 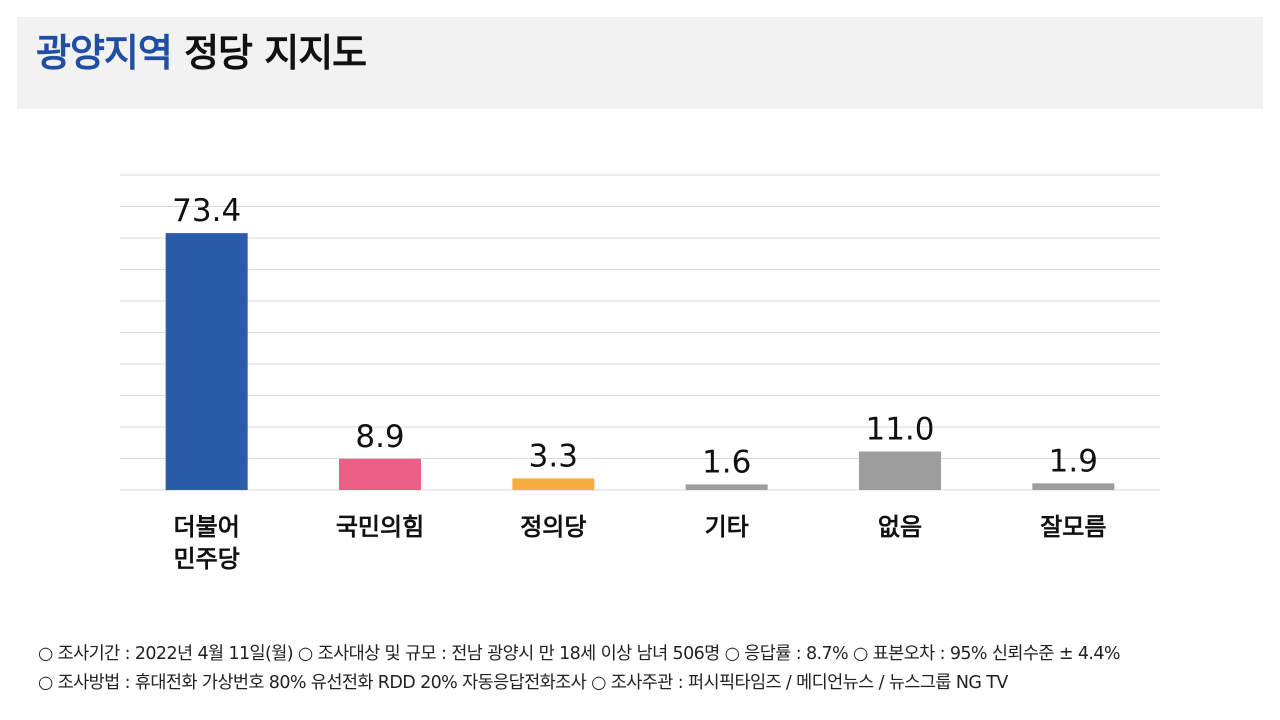 I want to click on category-label-1-line-1: 더불어, so click(x=207, y=527).